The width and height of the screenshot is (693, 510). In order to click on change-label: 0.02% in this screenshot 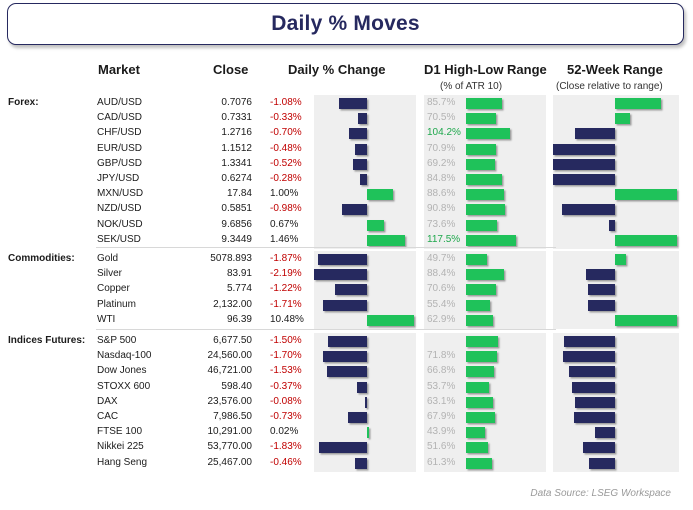, I will do `click(284, 432)`.